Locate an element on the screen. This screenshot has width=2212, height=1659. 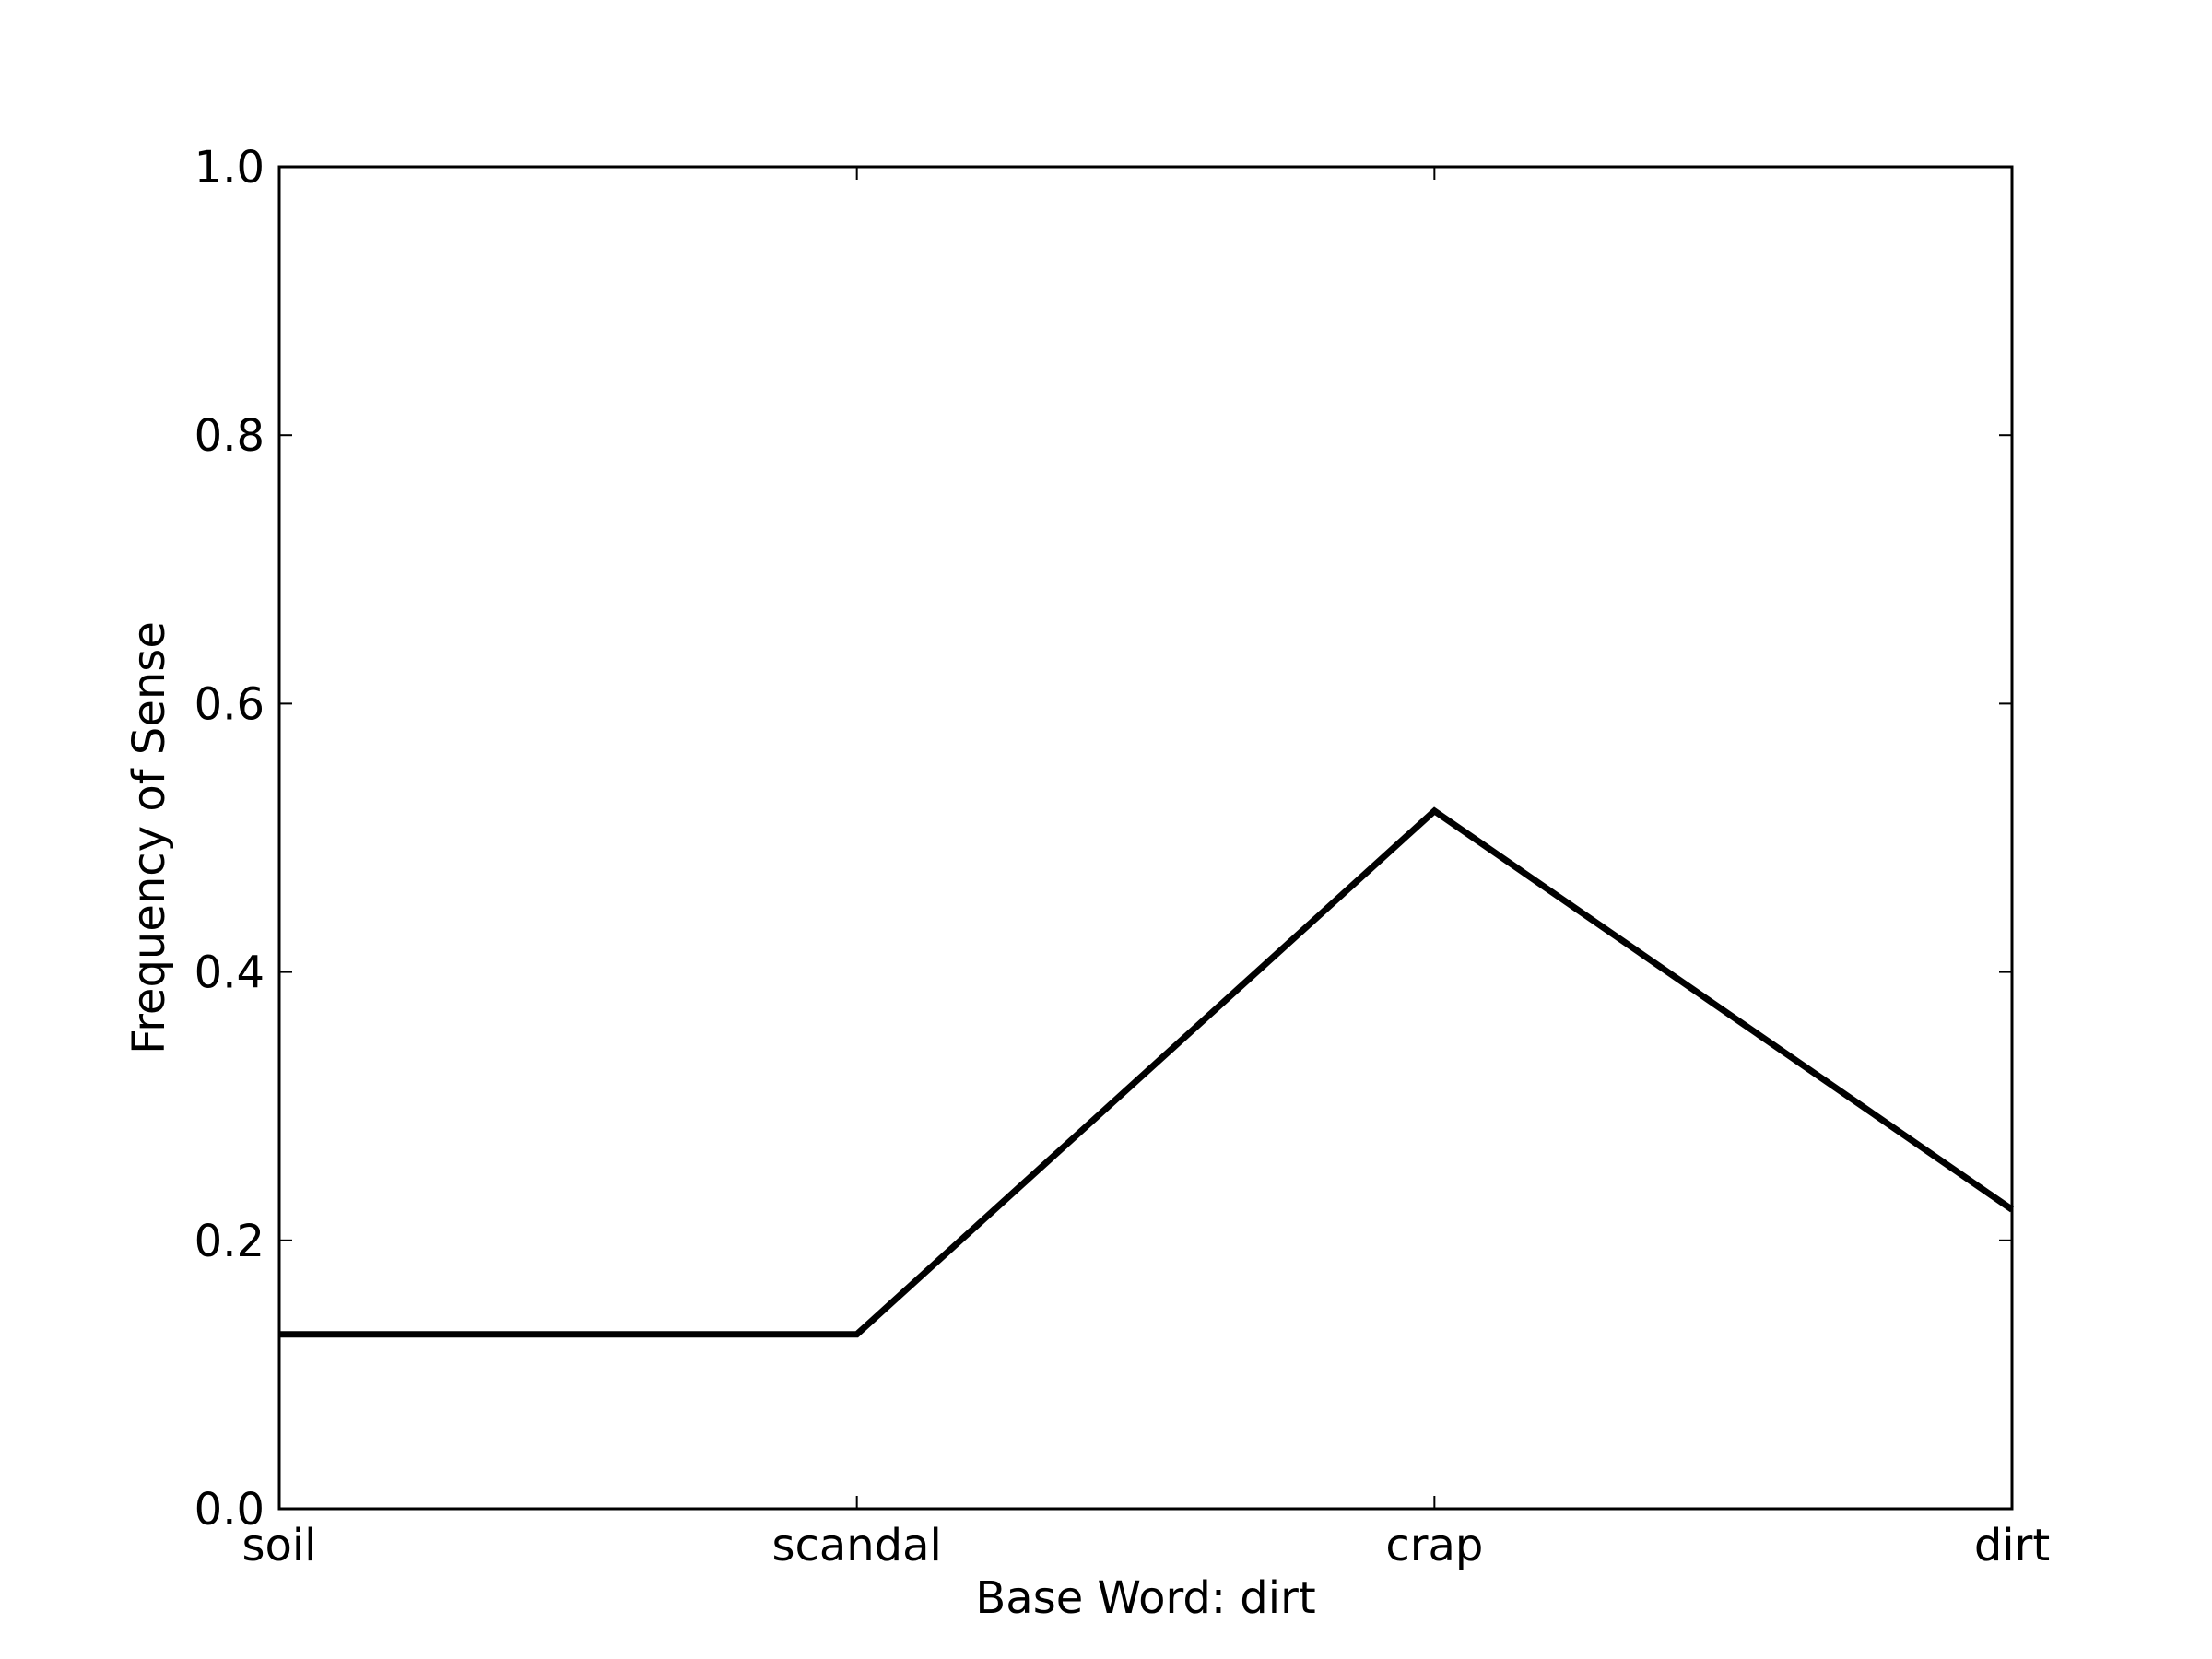
x-tick-label: crap is located at coordinates (1434, 1545).